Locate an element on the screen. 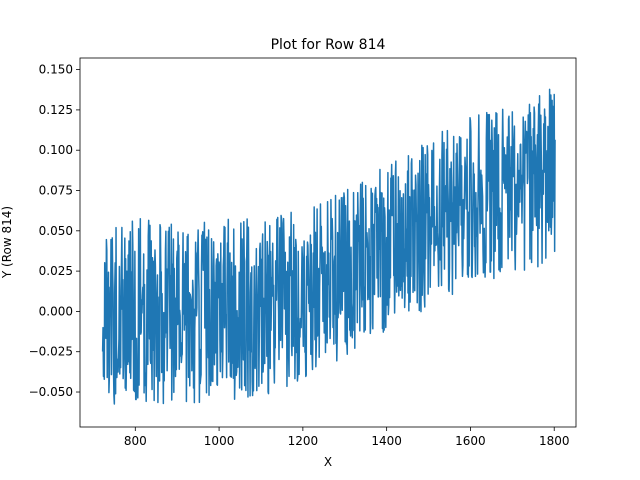  y-tick-label: 0.075 is located at coordinates (56, 191).